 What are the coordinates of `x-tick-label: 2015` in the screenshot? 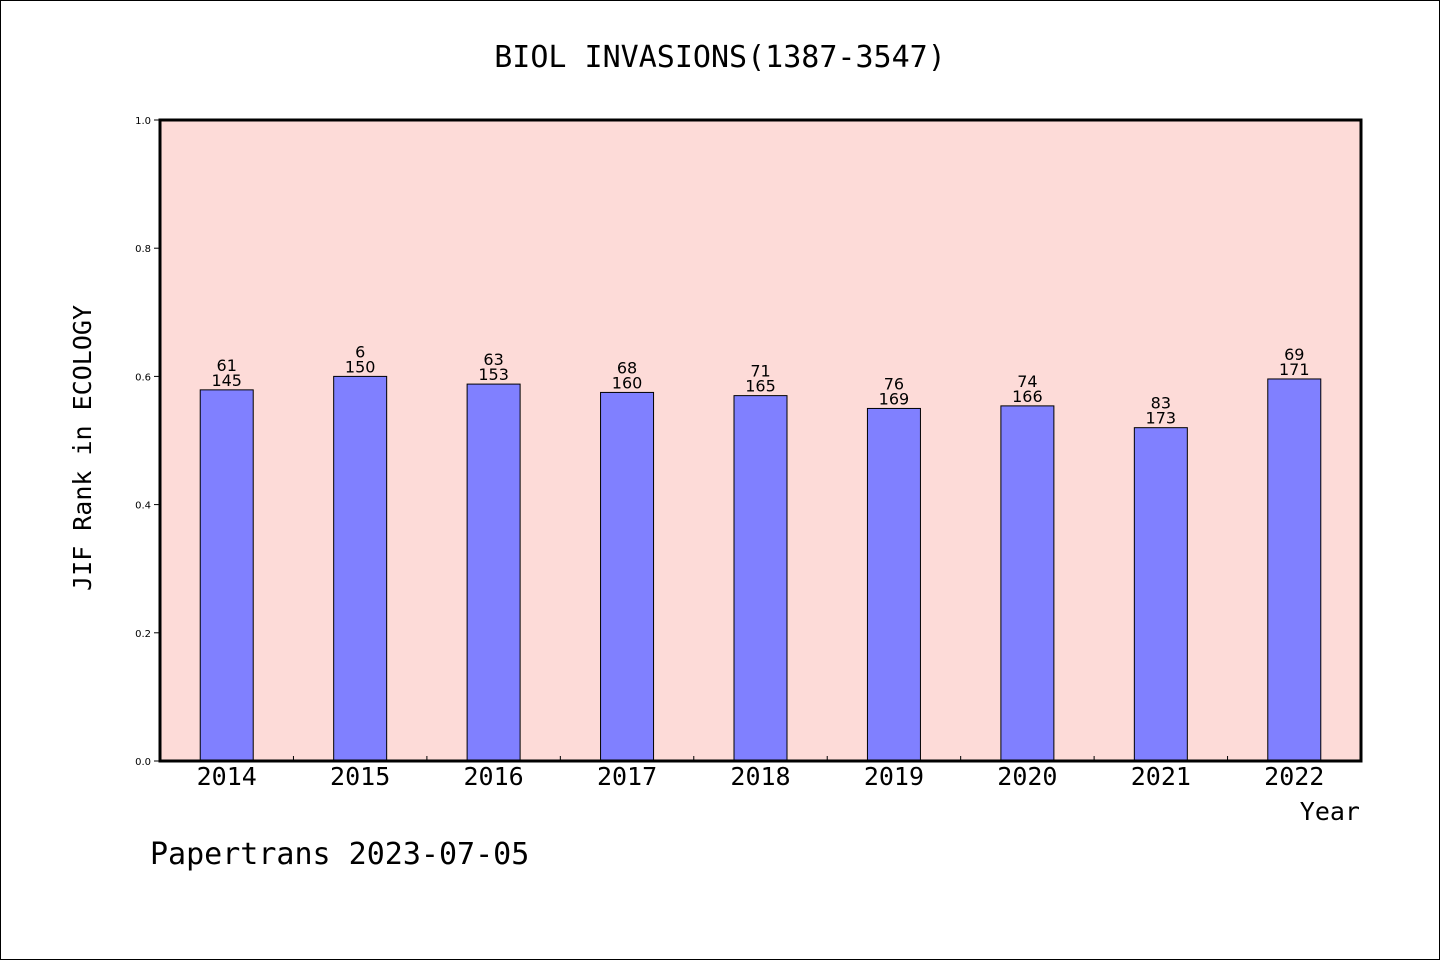 It's located at (360, 776).